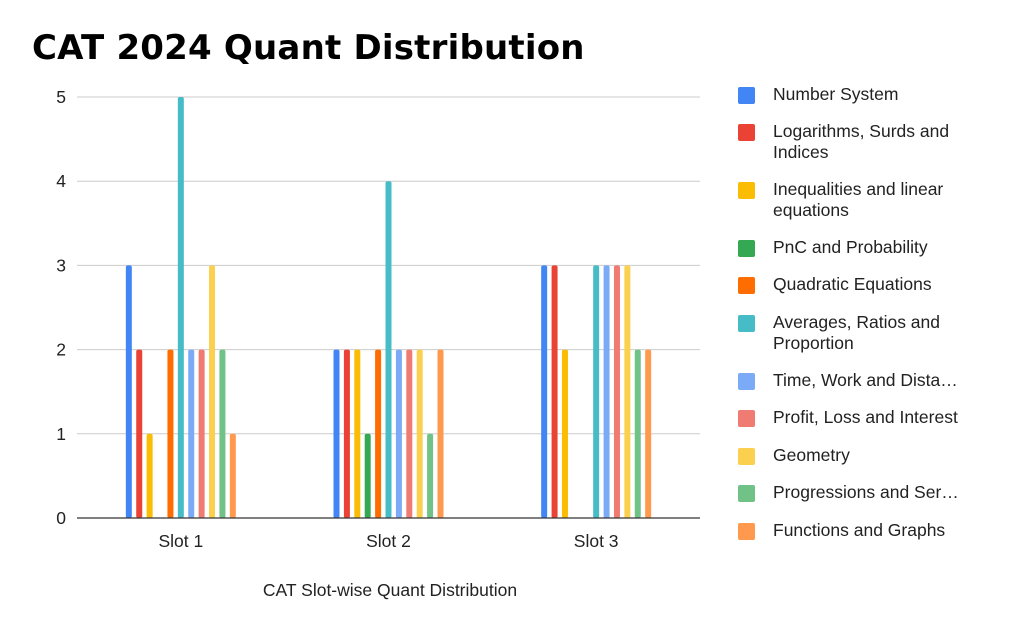 Image resolution: width=1024 pixels, height=633 pixels. Describe the element at coordinates (180, 541) in the screenshot. I see `x-tick-label: Slot 1` at that location.